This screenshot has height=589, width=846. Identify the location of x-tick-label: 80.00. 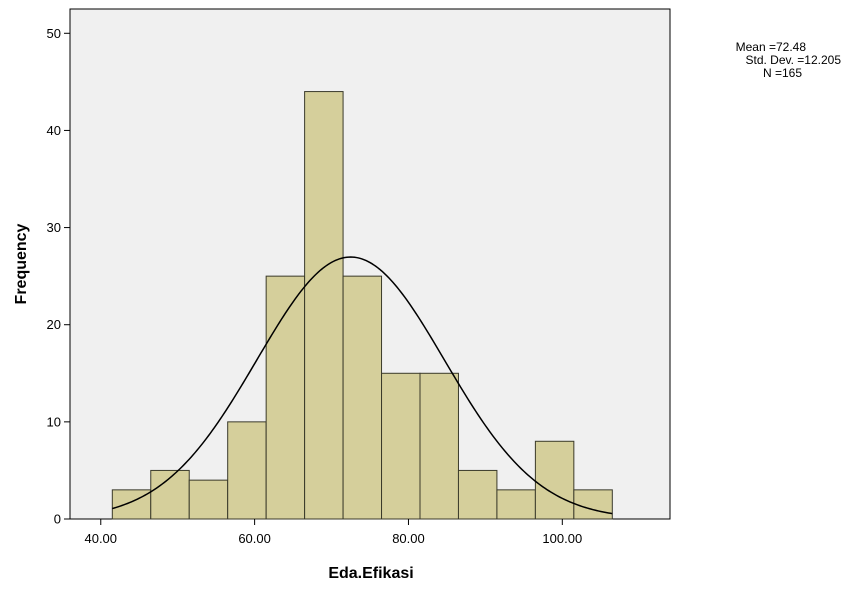
(408, 538).